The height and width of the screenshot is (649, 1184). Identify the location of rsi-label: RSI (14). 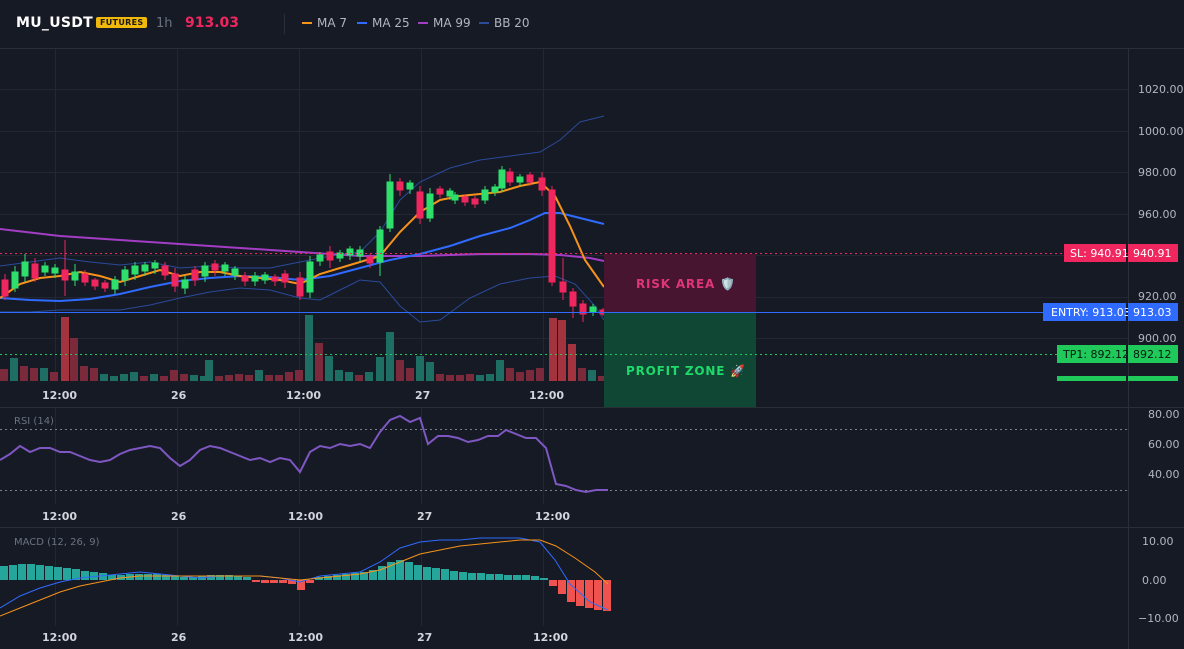
(34, 421).